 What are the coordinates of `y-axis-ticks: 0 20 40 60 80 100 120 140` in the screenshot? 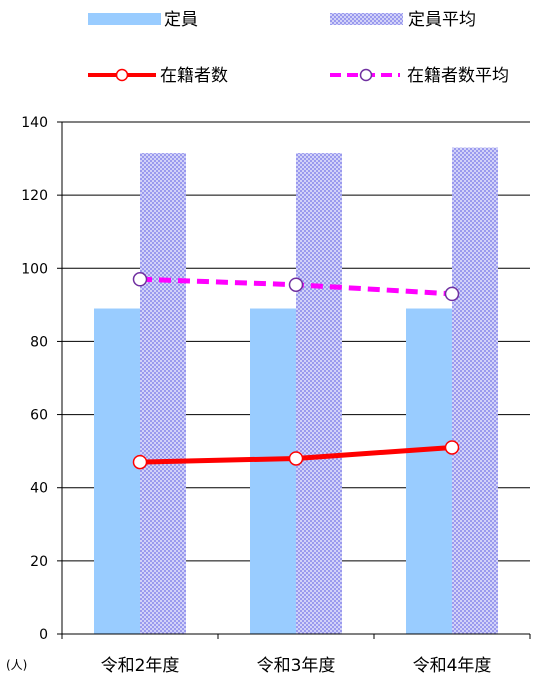 It's located at (41, 379).